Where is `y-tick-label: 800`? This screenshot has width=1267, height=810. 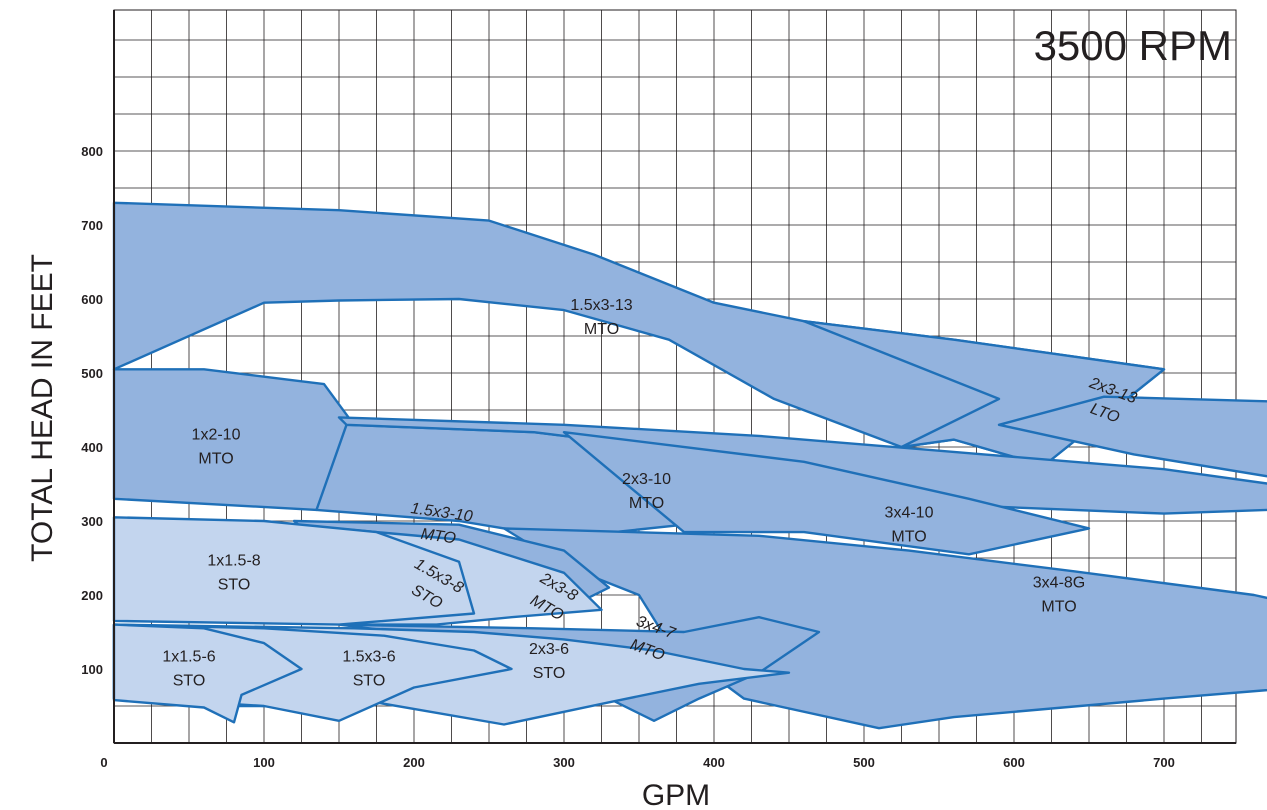 y-tick-label: 800 is located at coordinates (92, 151).